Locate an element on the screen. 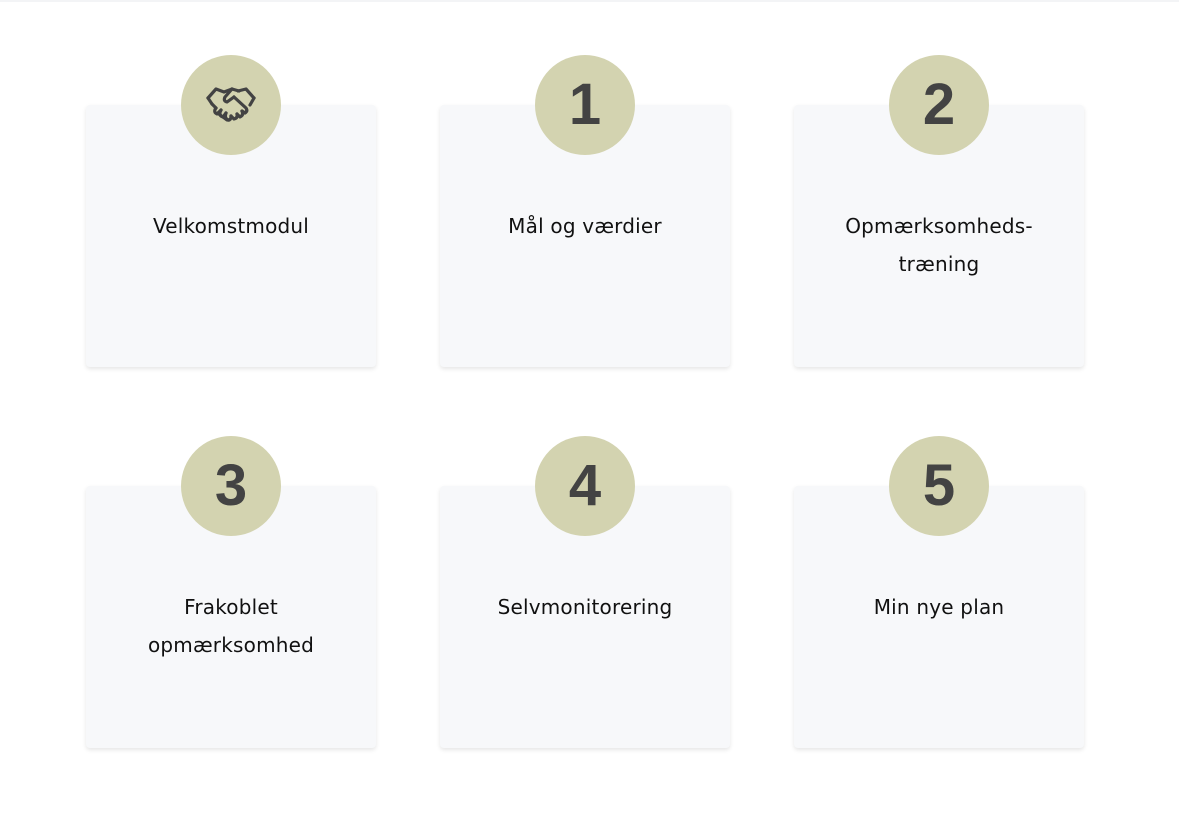  module-title-line-2: træning is located at coordinates (939, 264).